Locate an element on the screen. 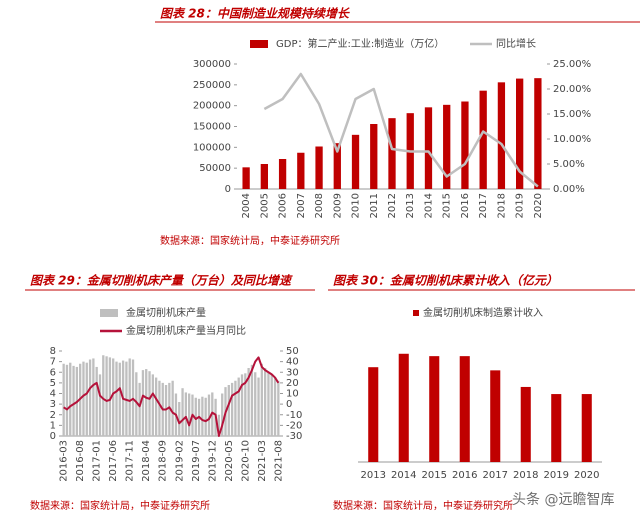 This screenshot has width=640, height=524. y2-tick-label: 0.00% is located at coordinates (569, 189).